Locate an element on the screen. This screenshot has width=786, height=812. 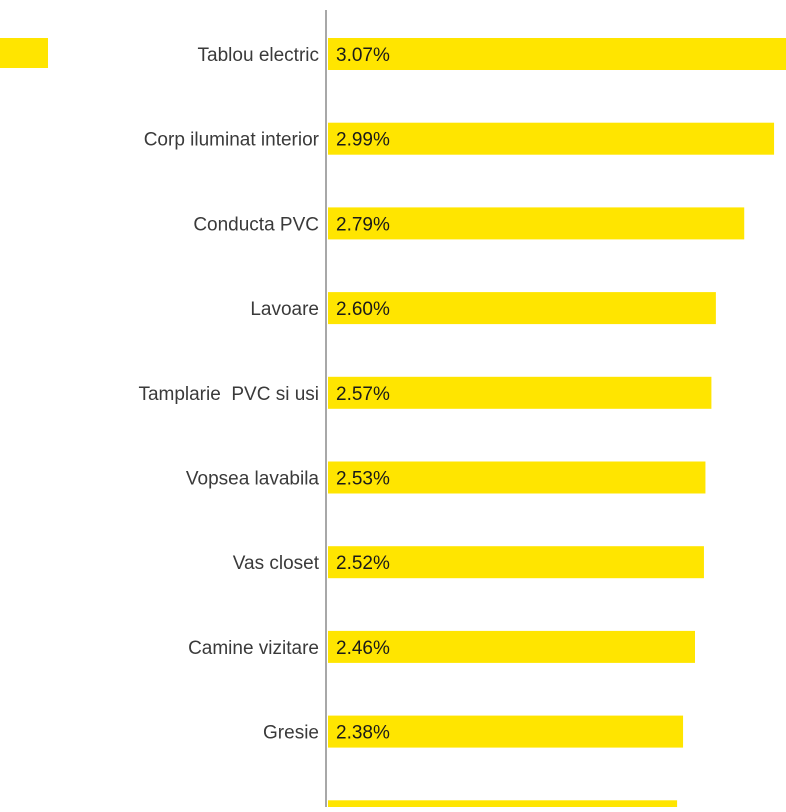
value-label-9: 2.38% is located at coordinates (363, 733).